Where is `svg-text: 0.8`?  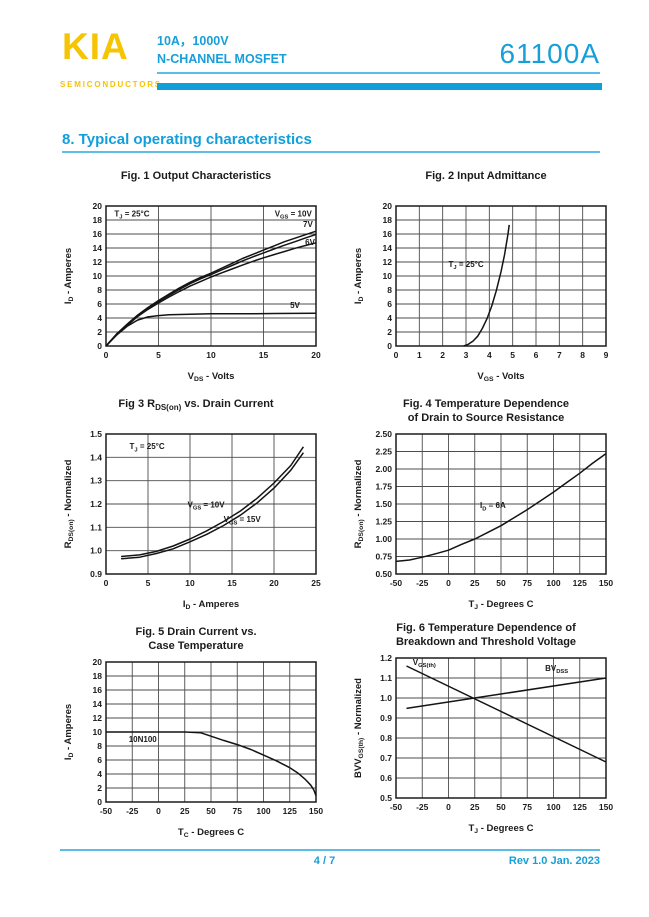 svg-text: 0.8 is located at coordinates (386, 738).